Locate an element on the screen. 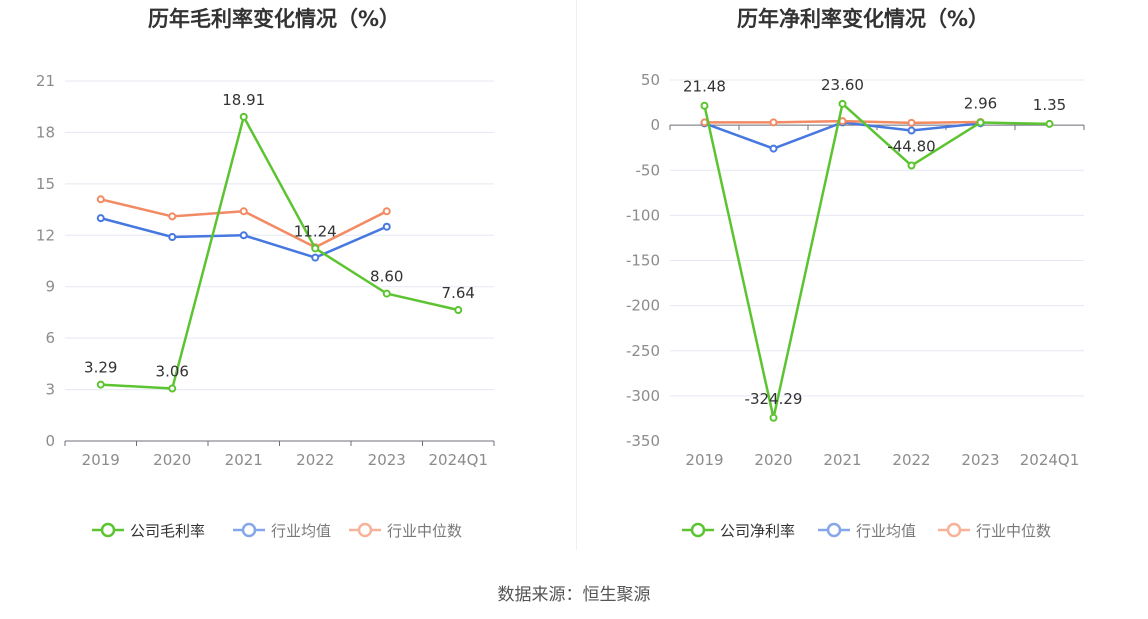  data-label: -44.80 is located at coordinates (911, 147).